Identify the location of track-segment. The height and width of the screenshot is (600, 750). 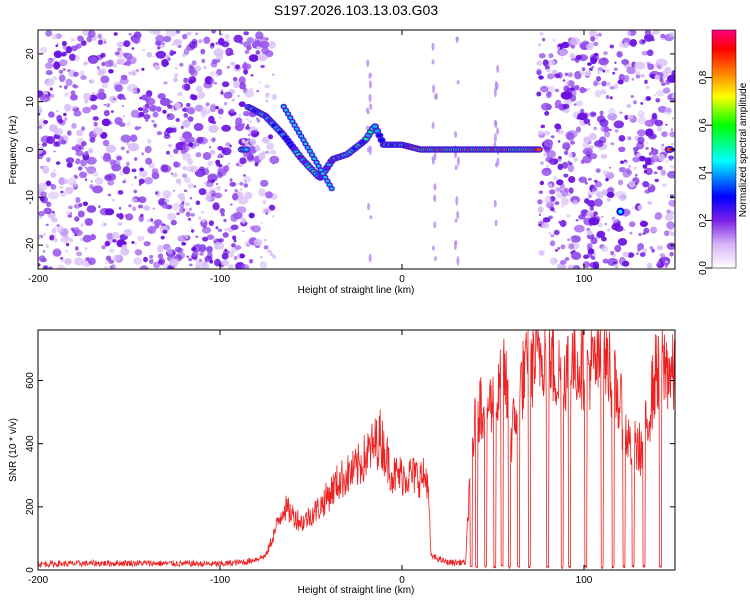
(316, 162).